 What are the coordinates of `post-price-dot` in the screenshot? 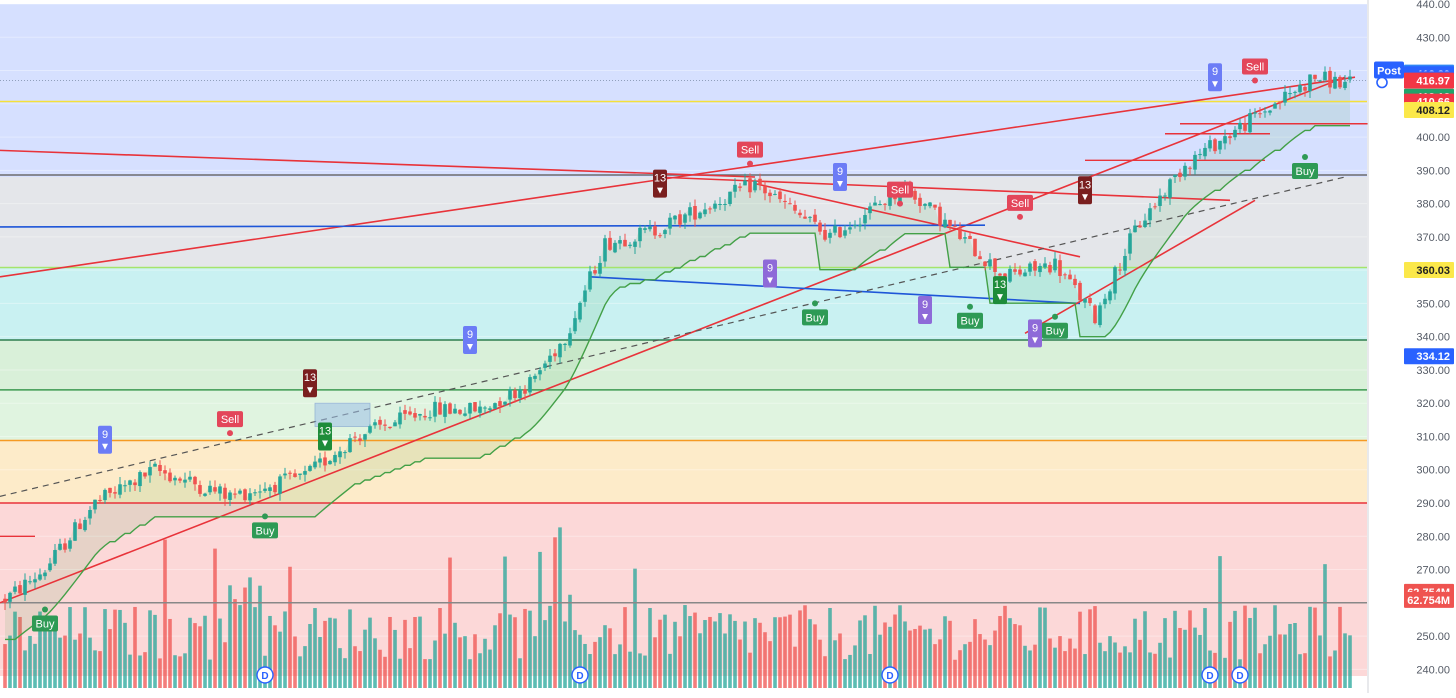 It's located at (1382, 82).